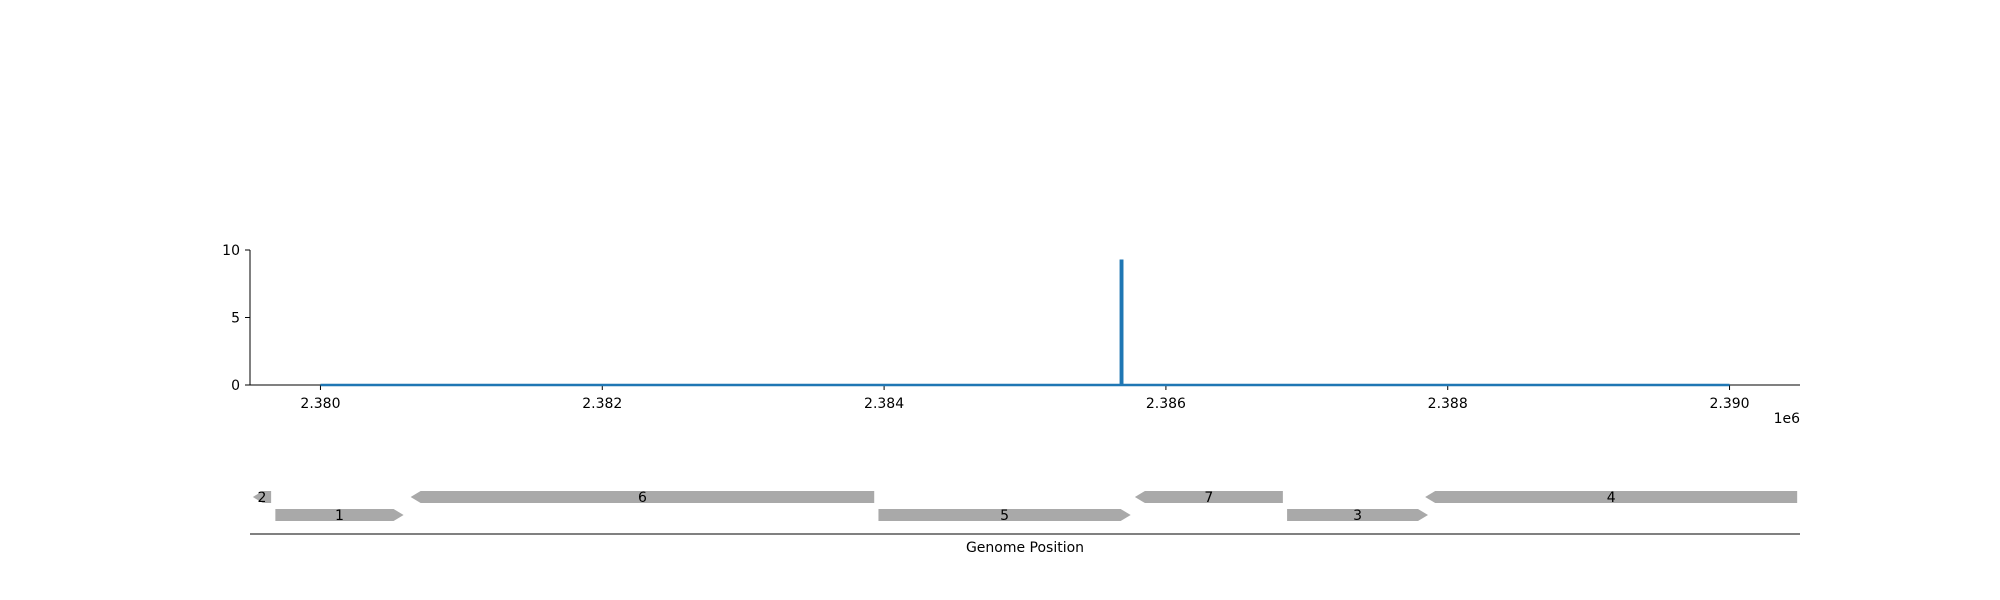  I want to click on gene-label: 5, so click(1004, 516).